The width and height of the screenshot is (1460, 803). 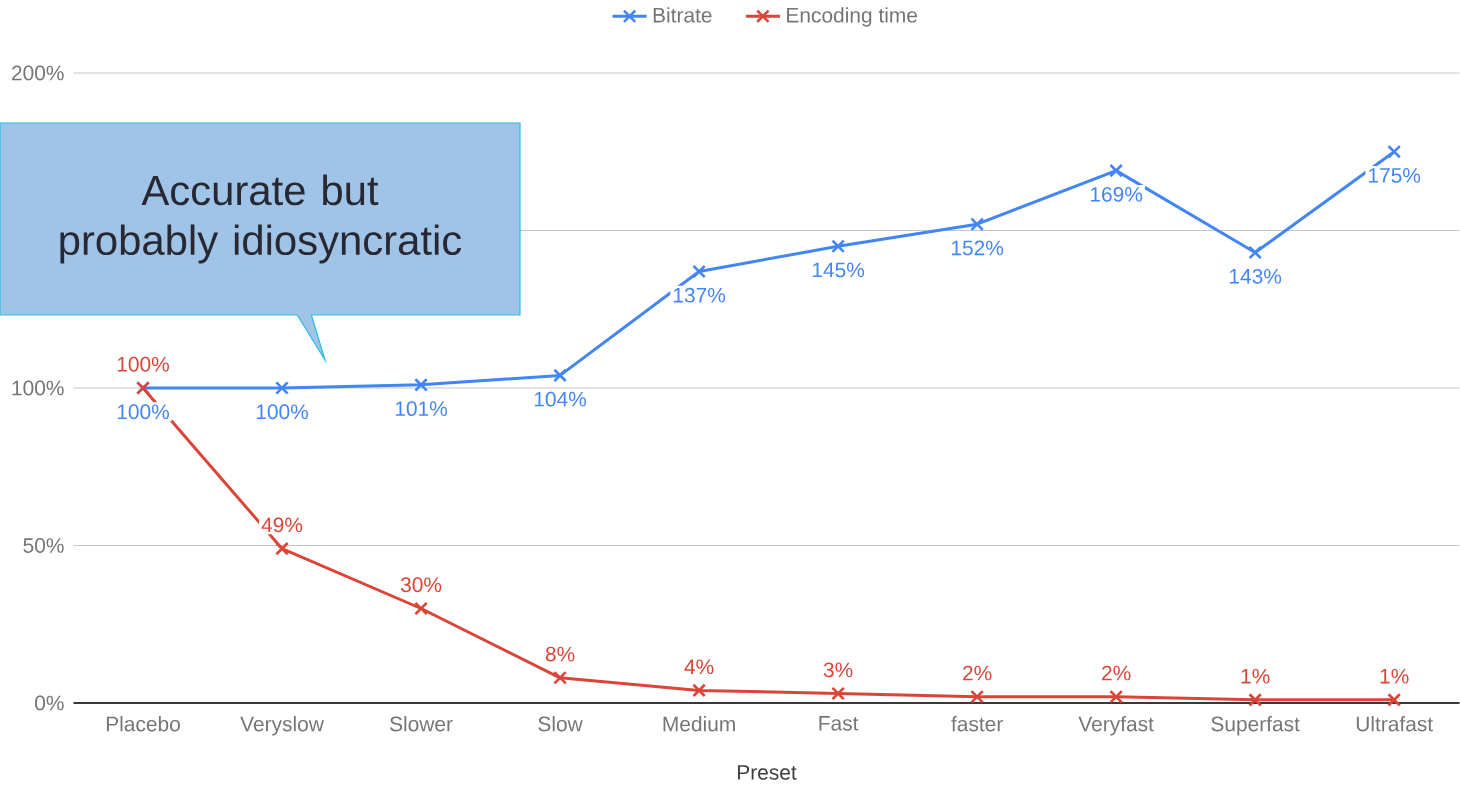 I want to click on legend-label: Encoding time, so click(x=852, y=17).